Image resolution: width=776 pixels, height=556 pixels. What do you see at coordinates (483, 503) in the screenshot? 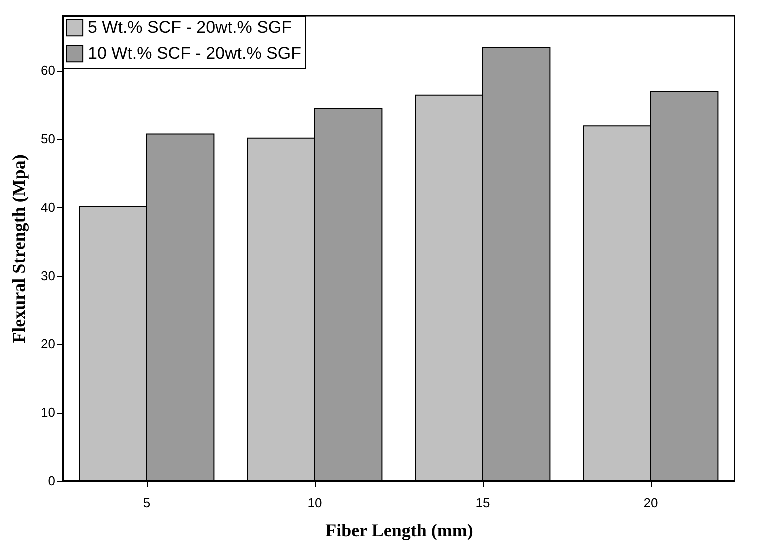
I see `x-tick-label: 15` at bounding box center [483, 503].